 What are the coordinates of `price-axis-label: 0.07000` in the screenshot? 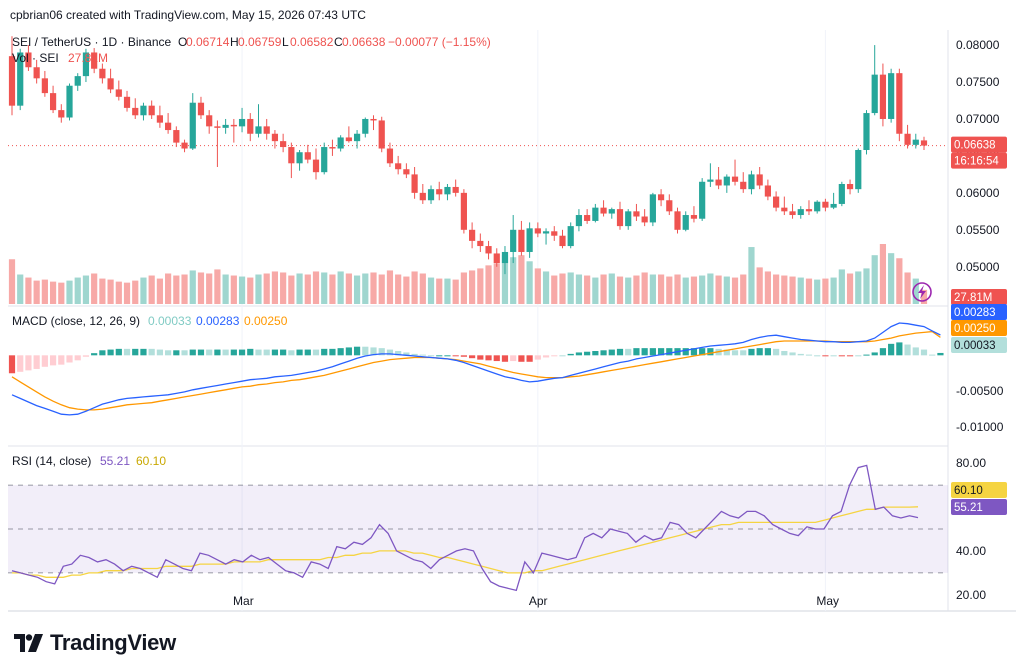 It's located at (978, 119).